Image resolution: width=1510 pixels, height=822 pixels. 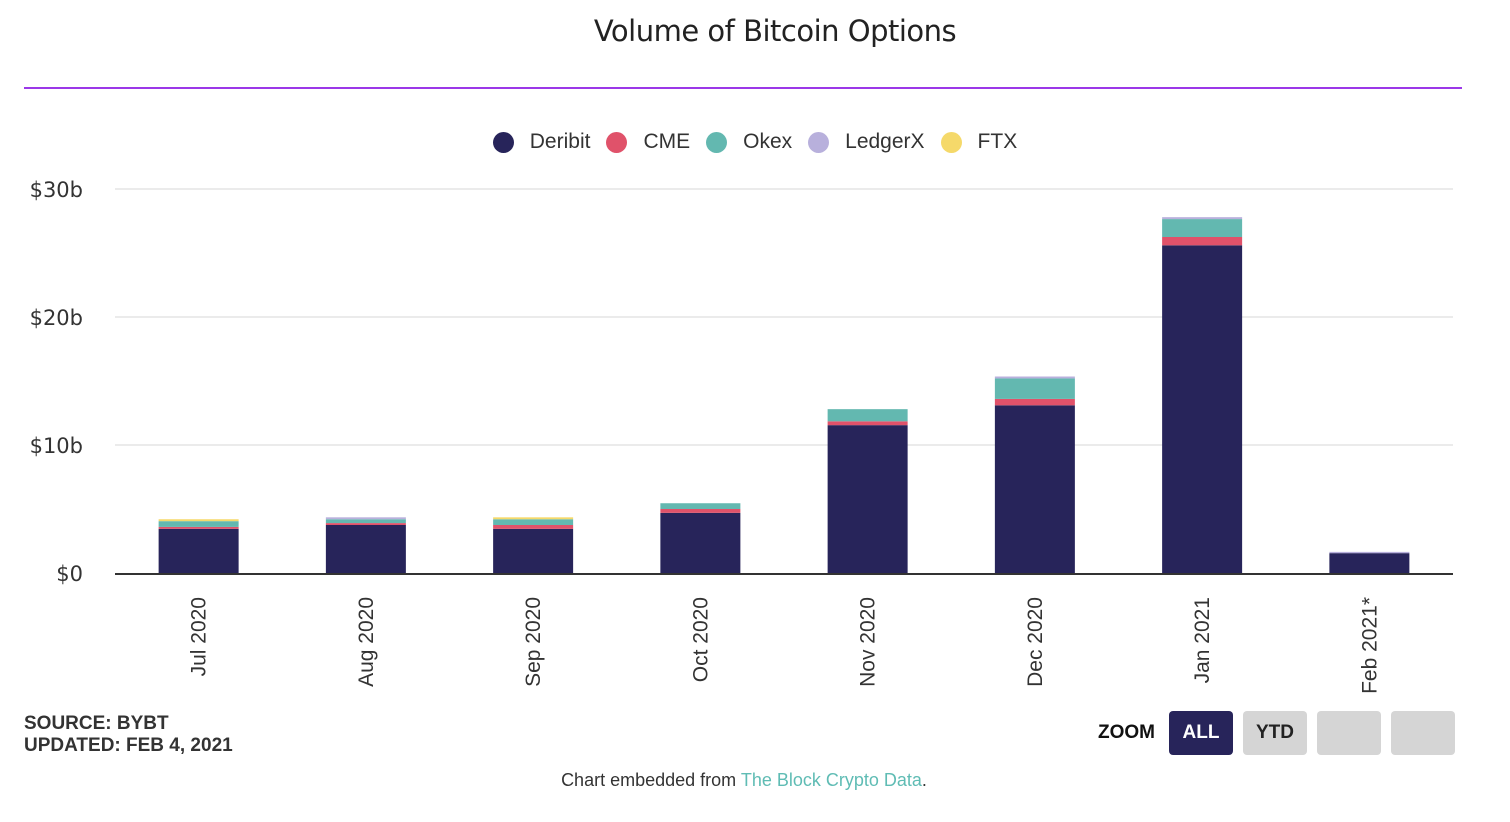 What do you see at coordinates (700, 639) in the screenshot?
I see `x-tick-label: Oct 2020` at bounding box center [700, 639].